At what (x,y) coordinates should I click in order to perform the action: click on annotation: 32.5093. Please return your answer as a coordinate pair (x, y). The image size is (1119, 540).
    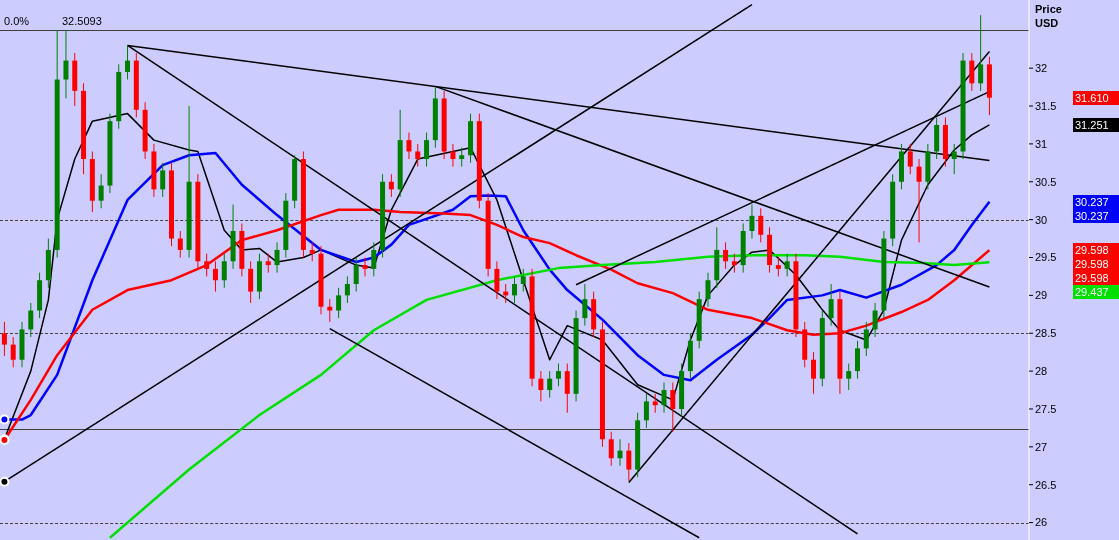
    Looking at the image, I should click on (82, 20).